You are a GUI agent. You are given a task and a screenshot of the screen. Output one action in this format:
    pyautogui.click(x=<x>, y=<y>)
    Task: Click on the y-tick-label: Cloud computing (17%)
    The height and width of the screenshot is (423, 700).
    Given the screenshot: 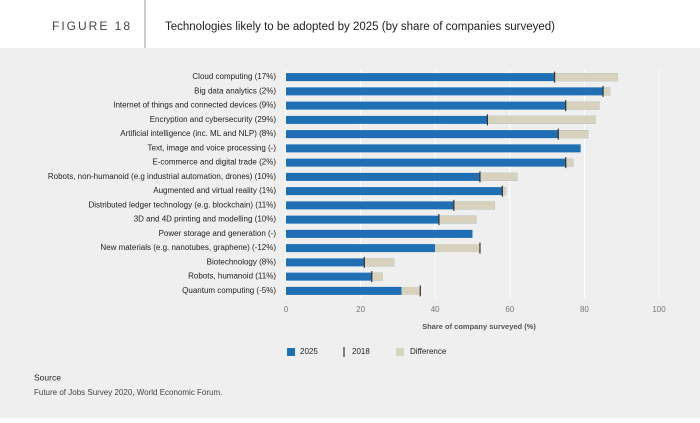 What is the action you would take?
    pyautogui.click(x=234, y=76)
    